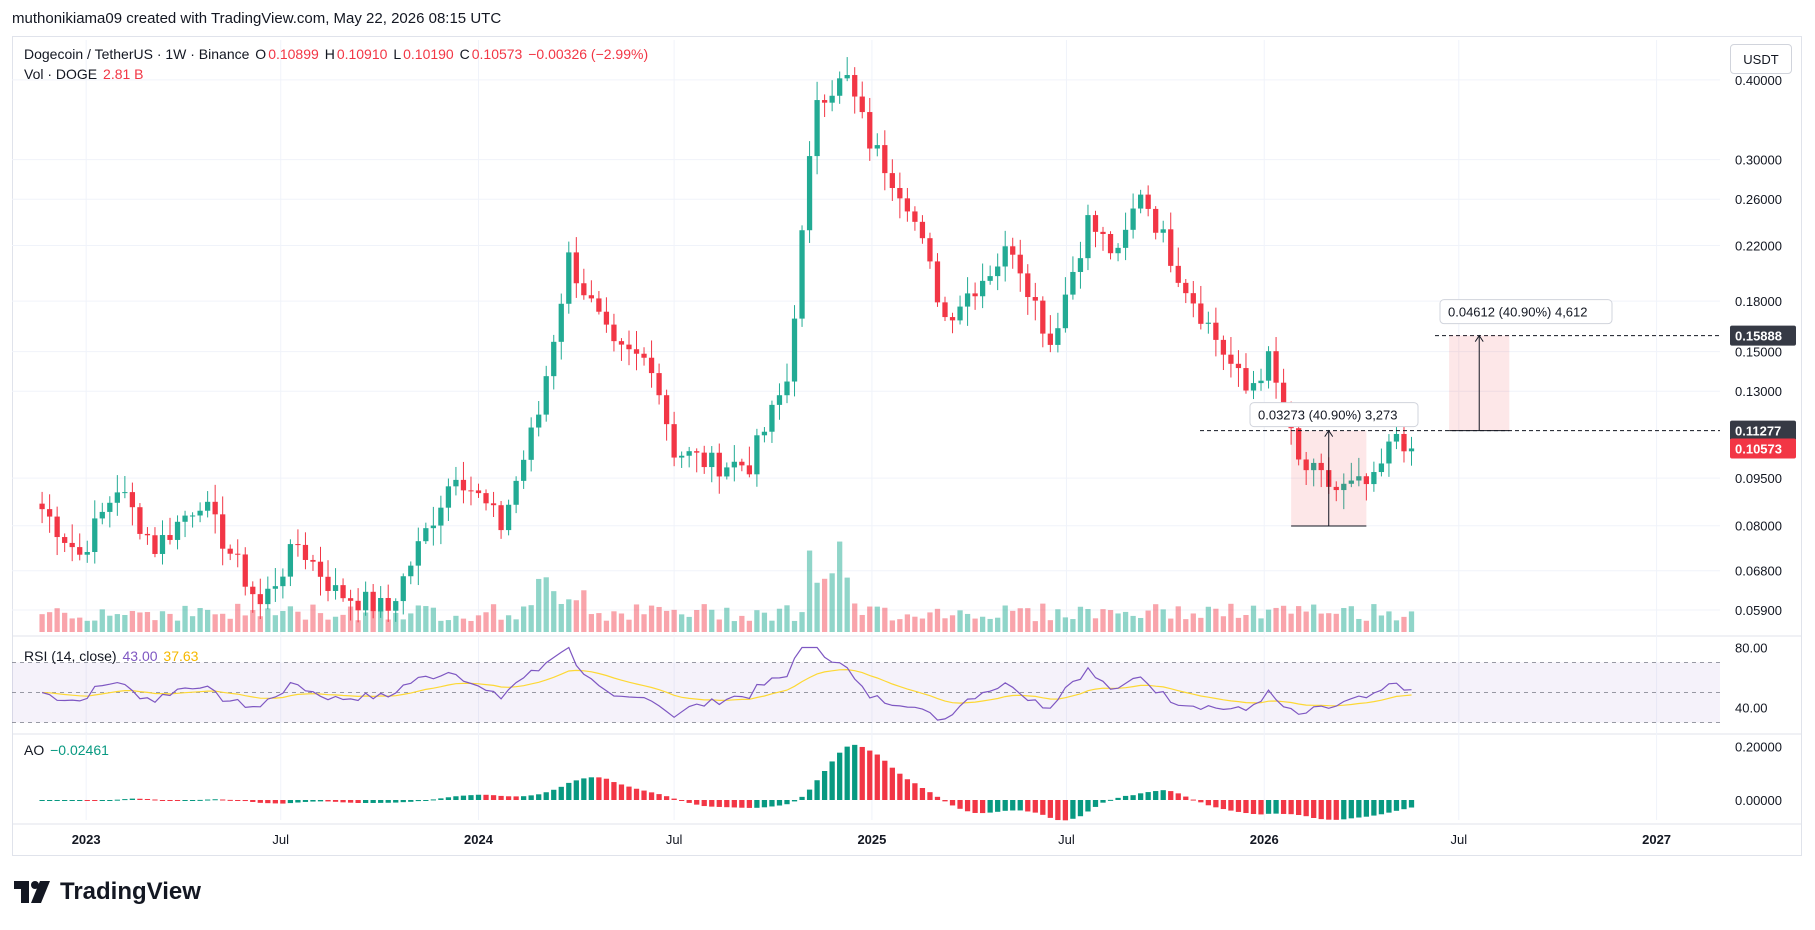 The width and height of the screenshot is (1815, 930). What do you see at coordinates (85, 74) in the screenshot?
I see `volume-legend: Vol · DOGE 2.81 B` at bounding box center [85, 74].